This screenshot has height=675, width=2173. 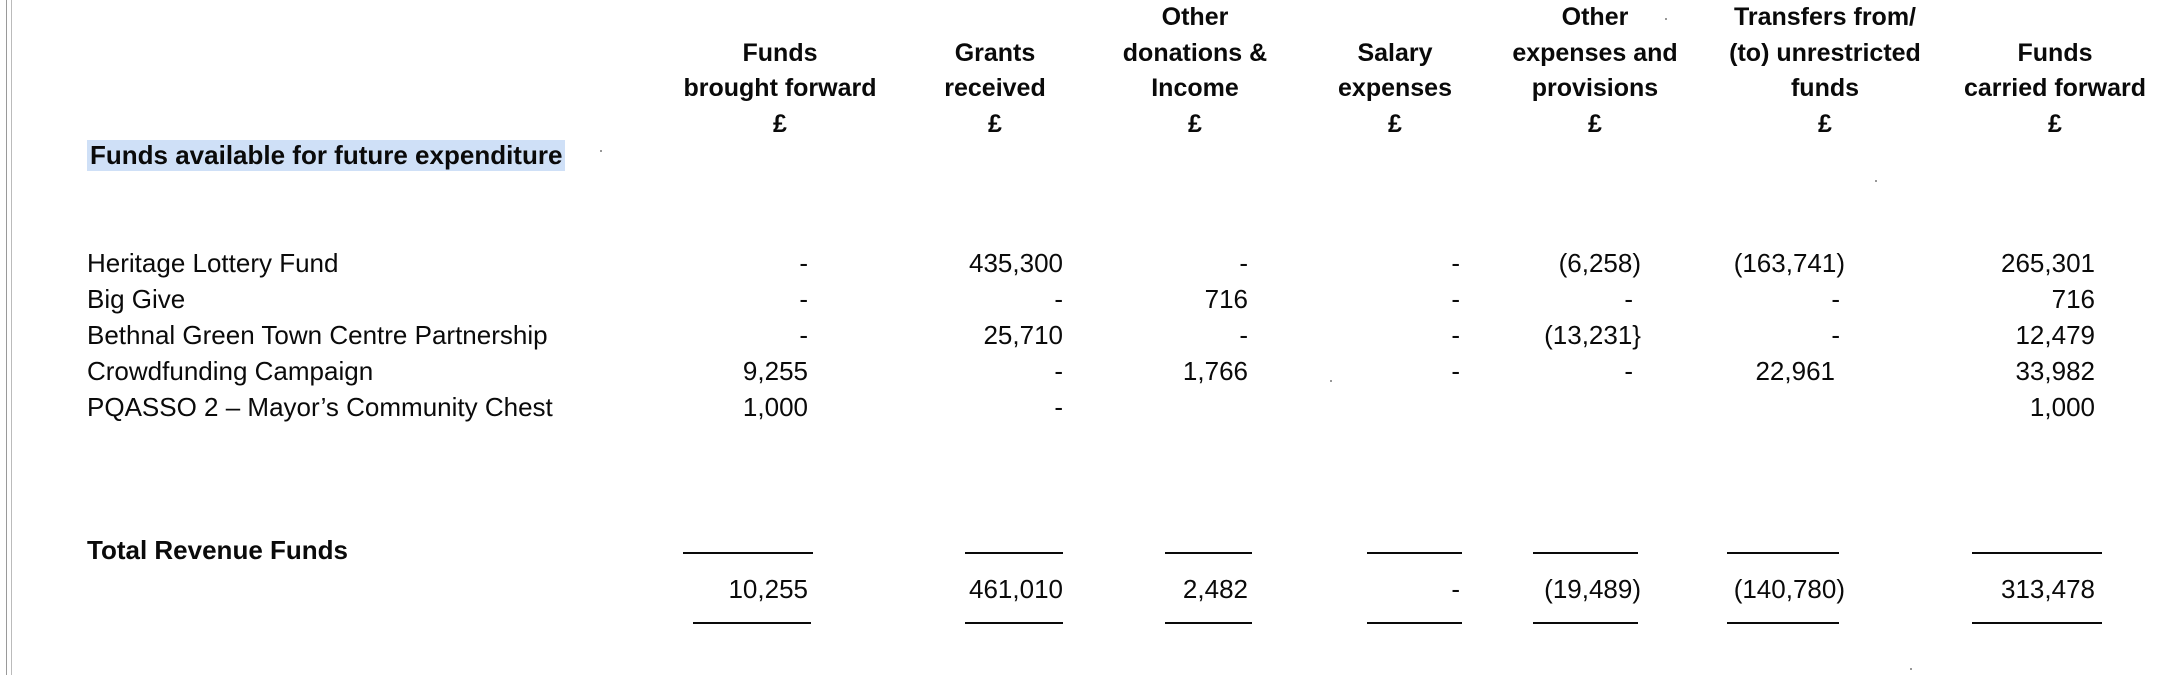 What do you see at coordinates (1795, 371) in the screenshot?
I see `table-cell: 22,961` at bounding box center [1795, 371].